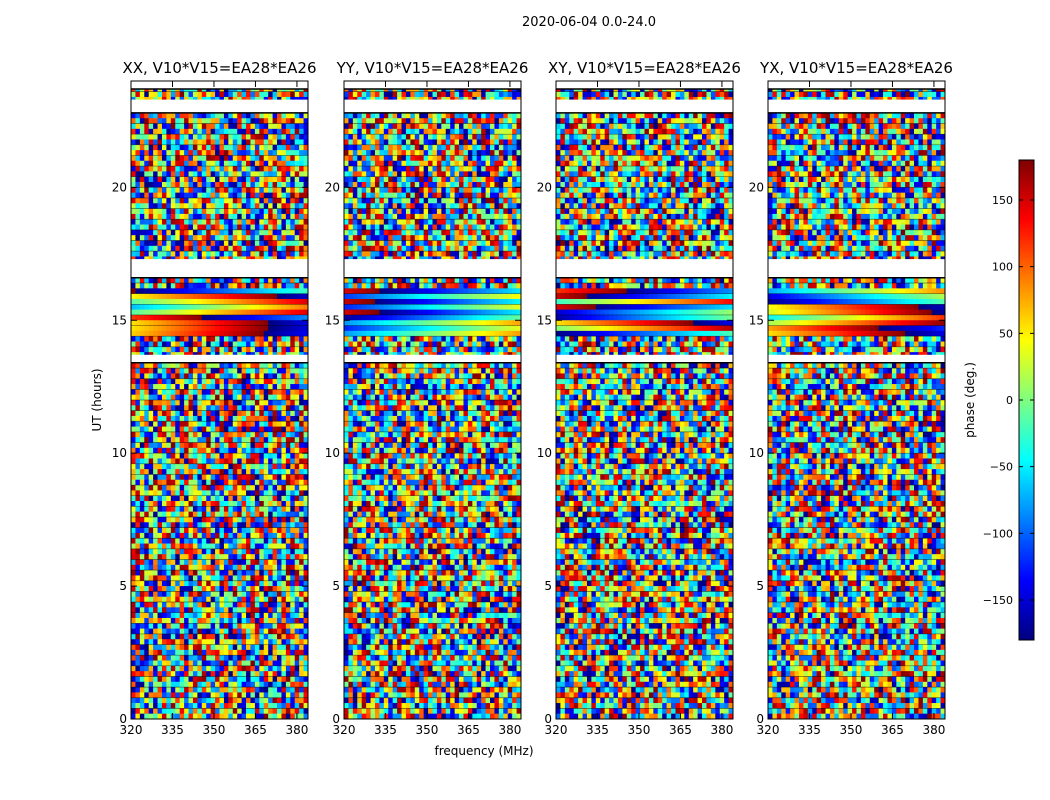 The height and width of the screenshot is (800, 1050). Describe the element at coordinates (644, 68) in the screenshot. I see `panel-title: XY, V10*V15=EA28*EA26` at that location.